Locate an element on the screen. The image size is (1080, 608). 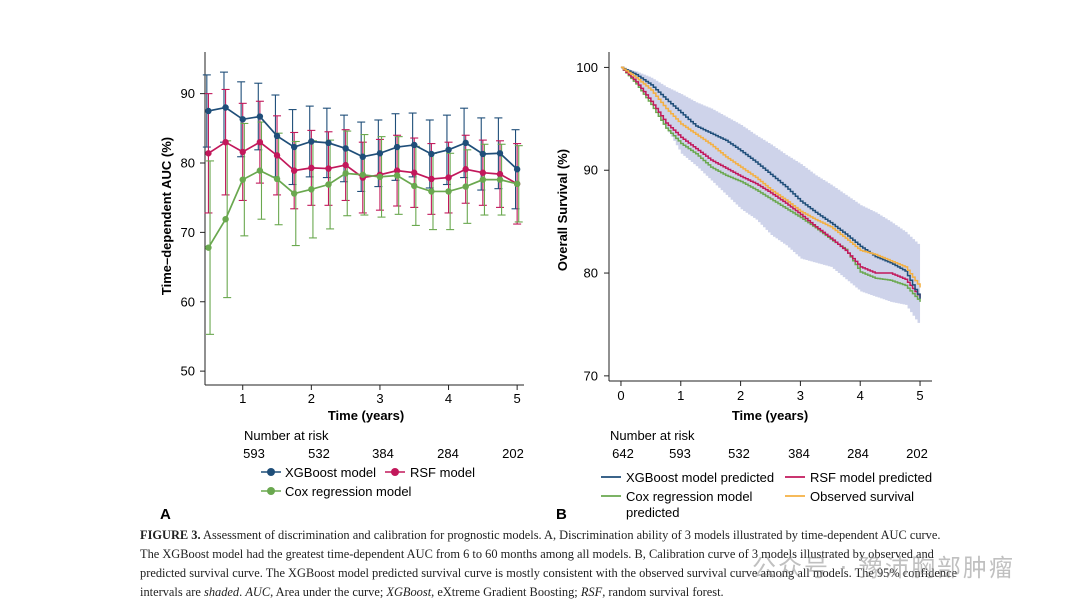
legend-xgboost-marker is located at coordinates (271, 472).